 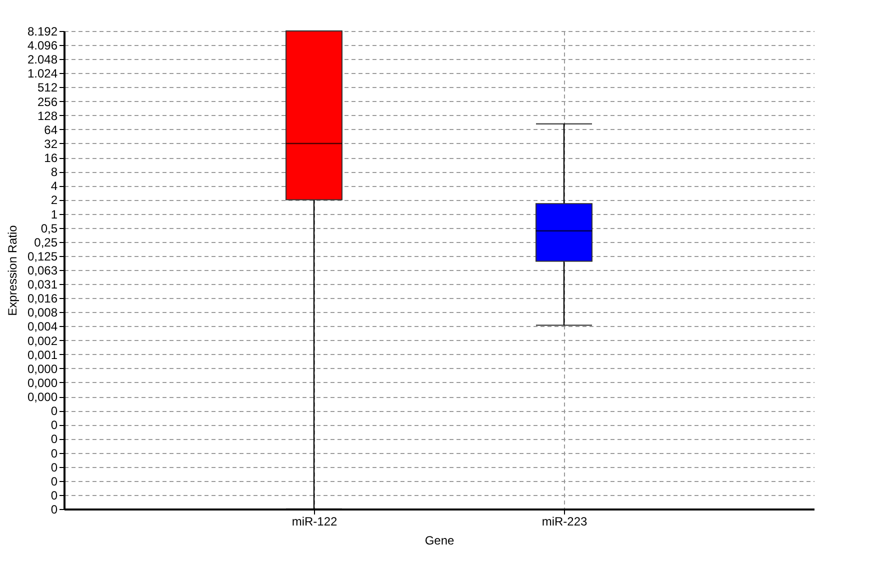 I want to click on y-tick-label: 0,125, so click(x=42, y=256).